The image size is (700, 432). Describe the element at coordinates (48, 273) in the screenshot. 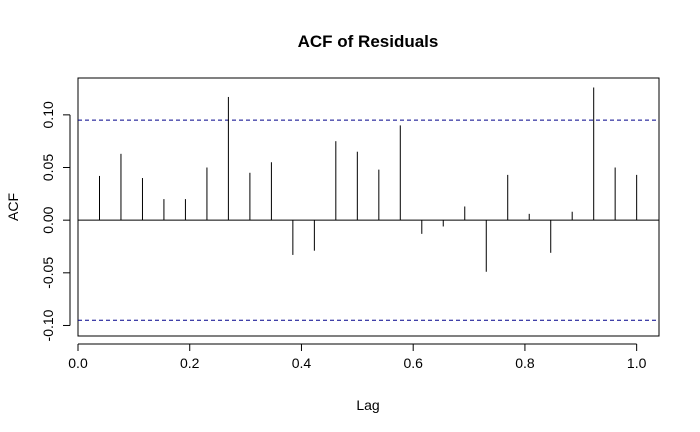

I see `y-tick-label: -0.05` at that location.